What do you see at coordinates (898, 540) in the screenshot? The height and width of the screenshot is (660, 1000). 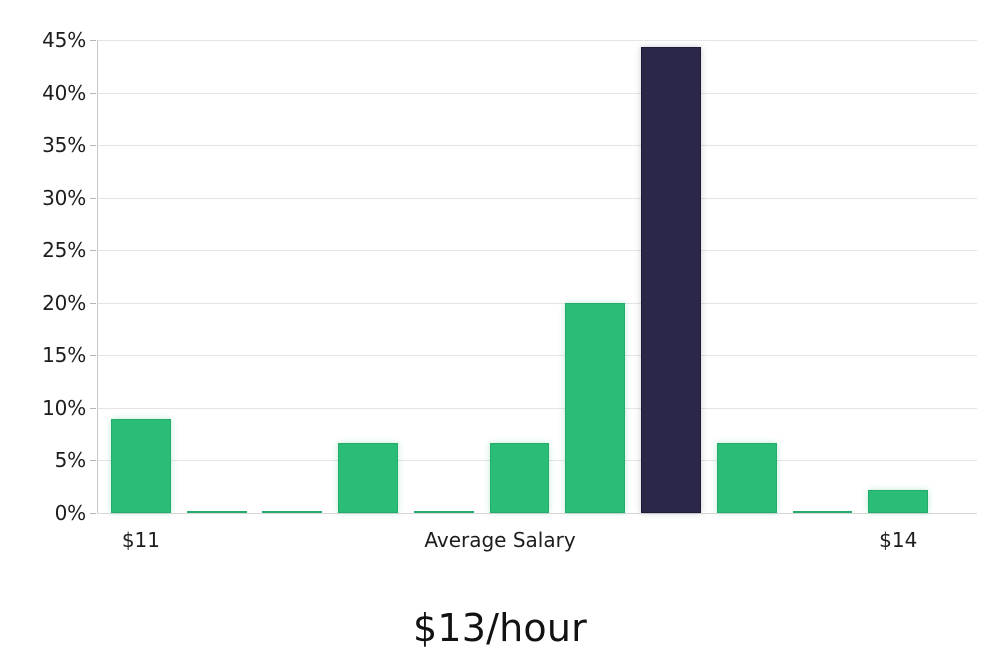 I see `x-tick-label-right: $14` at bounding box center [898, 540].